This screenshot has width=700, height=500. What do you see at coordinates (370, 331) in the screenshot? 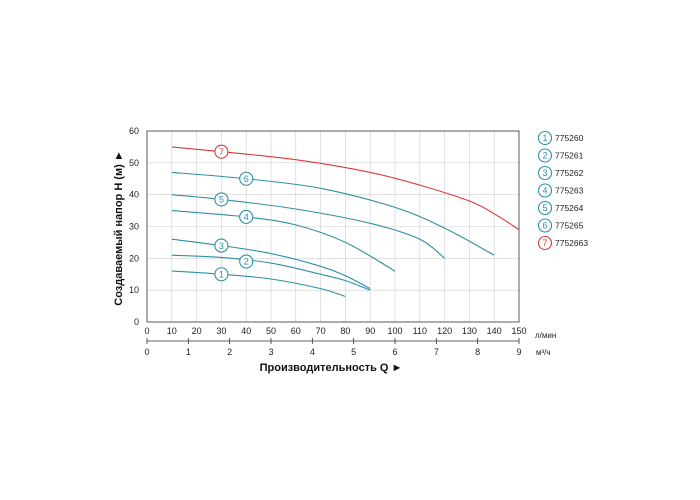
I see `x-tick-label: 90` at bounding box center [370, 331].